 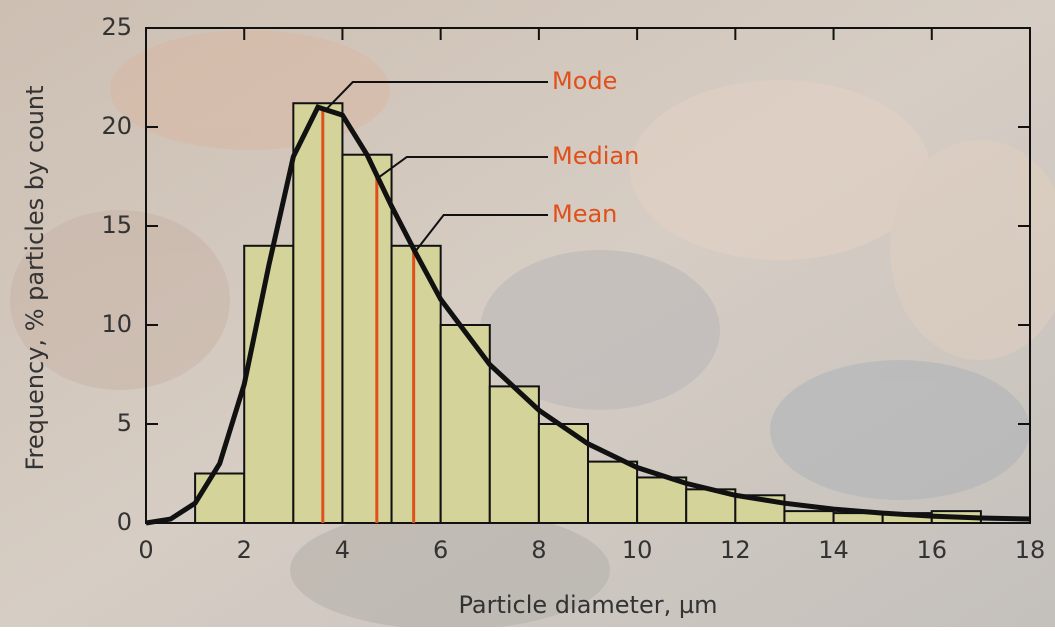 What do you see at coordinates (124, 423) in the screenshot?
I see `y-tick-label: 5` at bounding box center [124, 423].